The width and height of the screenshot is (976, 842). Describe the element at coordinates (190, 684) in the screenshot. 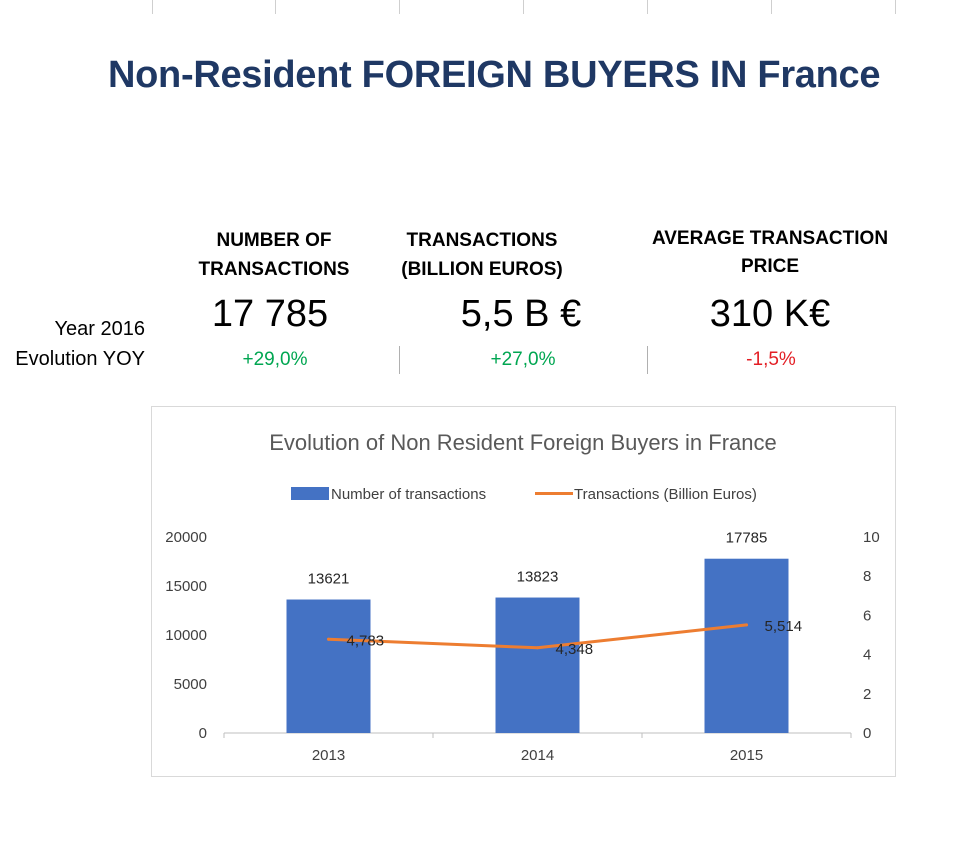

I see `y-left-tick-label: 5000` at that location.